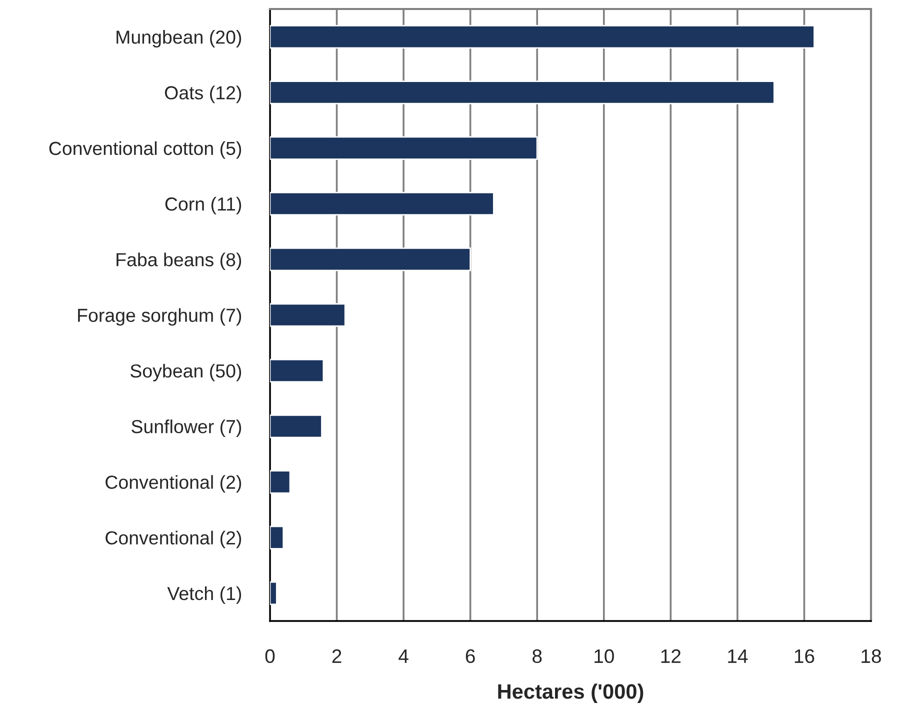  What do you see at coordinates (187, 428) in the screenshot?
I see `y-tick-label: Sunflower (7)` at bounding box center [187, 428].